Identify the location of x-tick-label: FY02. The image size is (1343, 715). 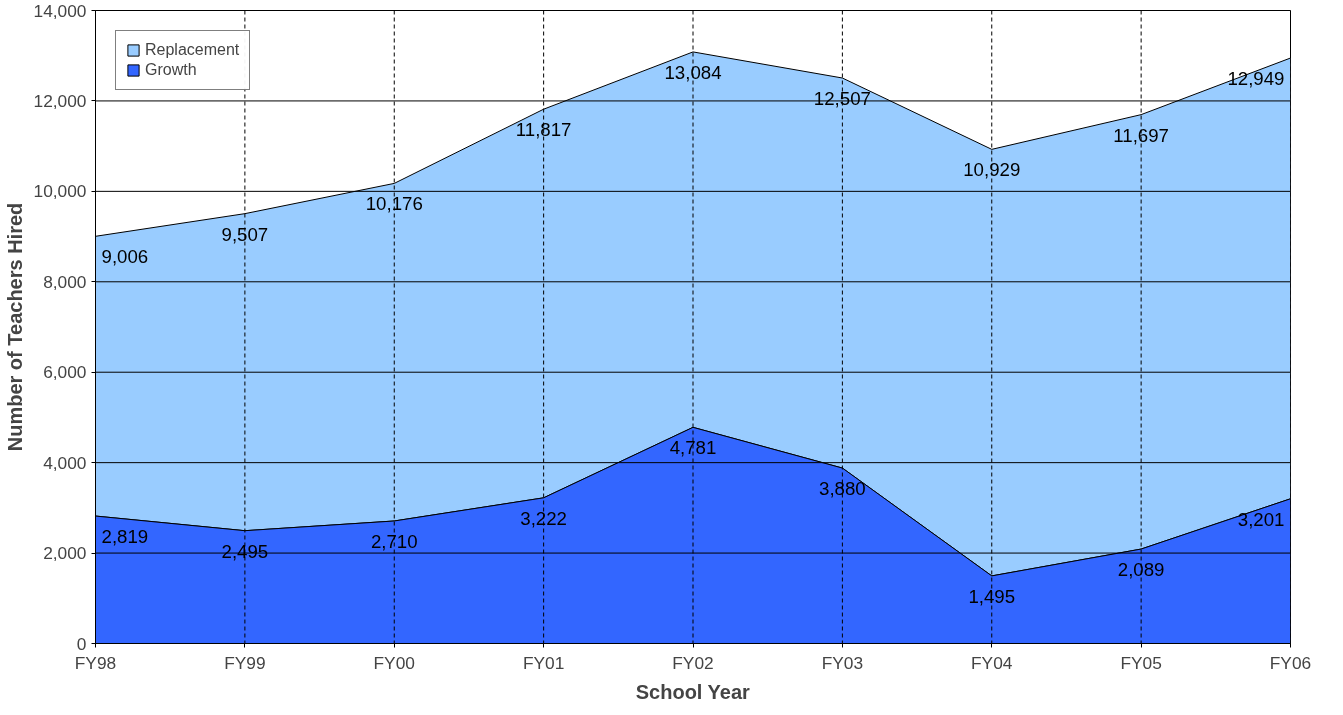
(693, 662).